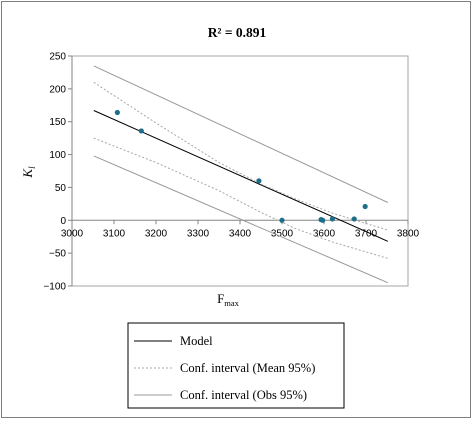 The height and width of the screenshot is (421, 474). What do you see at coordinates (408, 233) in the screenshot?
I see `x-tick-label: 3800` at bounding box center [408, 233].